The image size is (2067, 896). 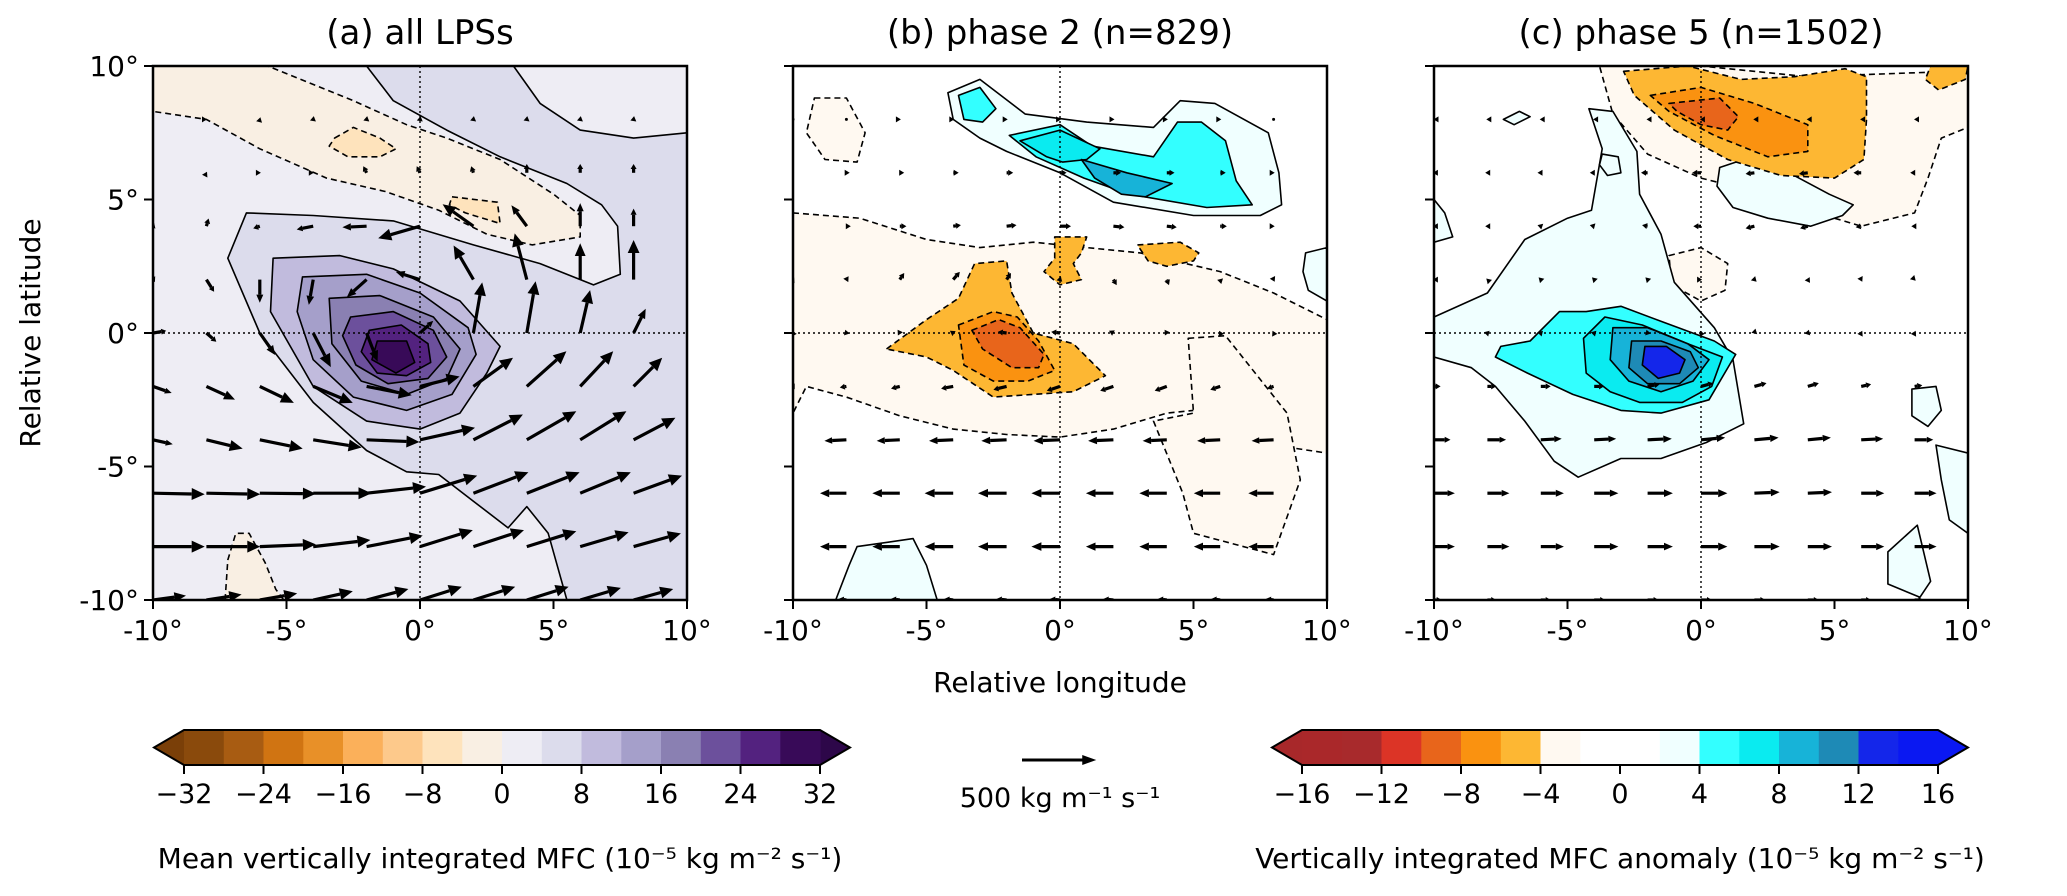 What do you see at coordinates (496, 787) in the screenshot?
I see `colorbar-mean-ticks: −32 −24 −16 −8 0 8 16 24 32` at bounding box center [496, 787].